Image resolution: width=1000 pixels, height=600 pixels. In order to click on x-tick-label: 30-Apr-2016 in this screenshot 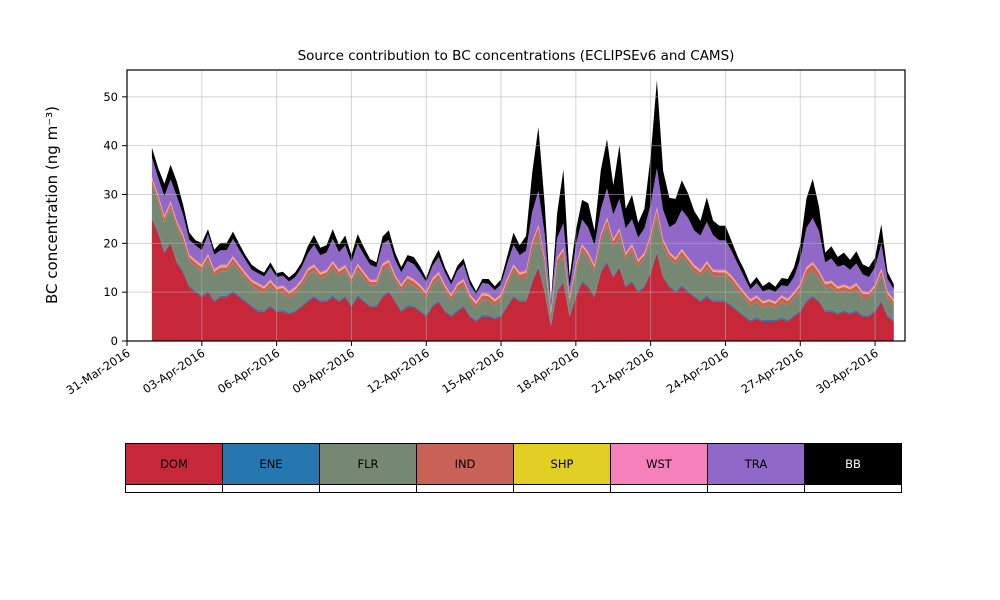, I will do `click(846, 371)`.